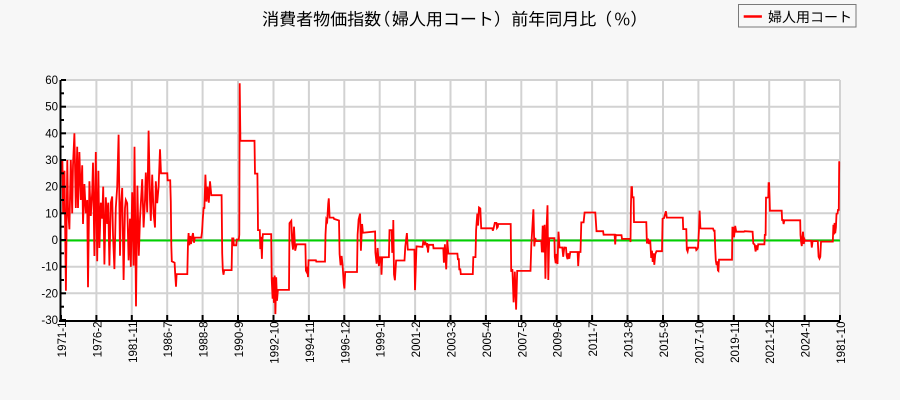 Image resolution: width=900 pixels, height=400 pixels. Describe the element at coordinates (51, 108) in the screenshot. I see `svg-text: 50` at that location.